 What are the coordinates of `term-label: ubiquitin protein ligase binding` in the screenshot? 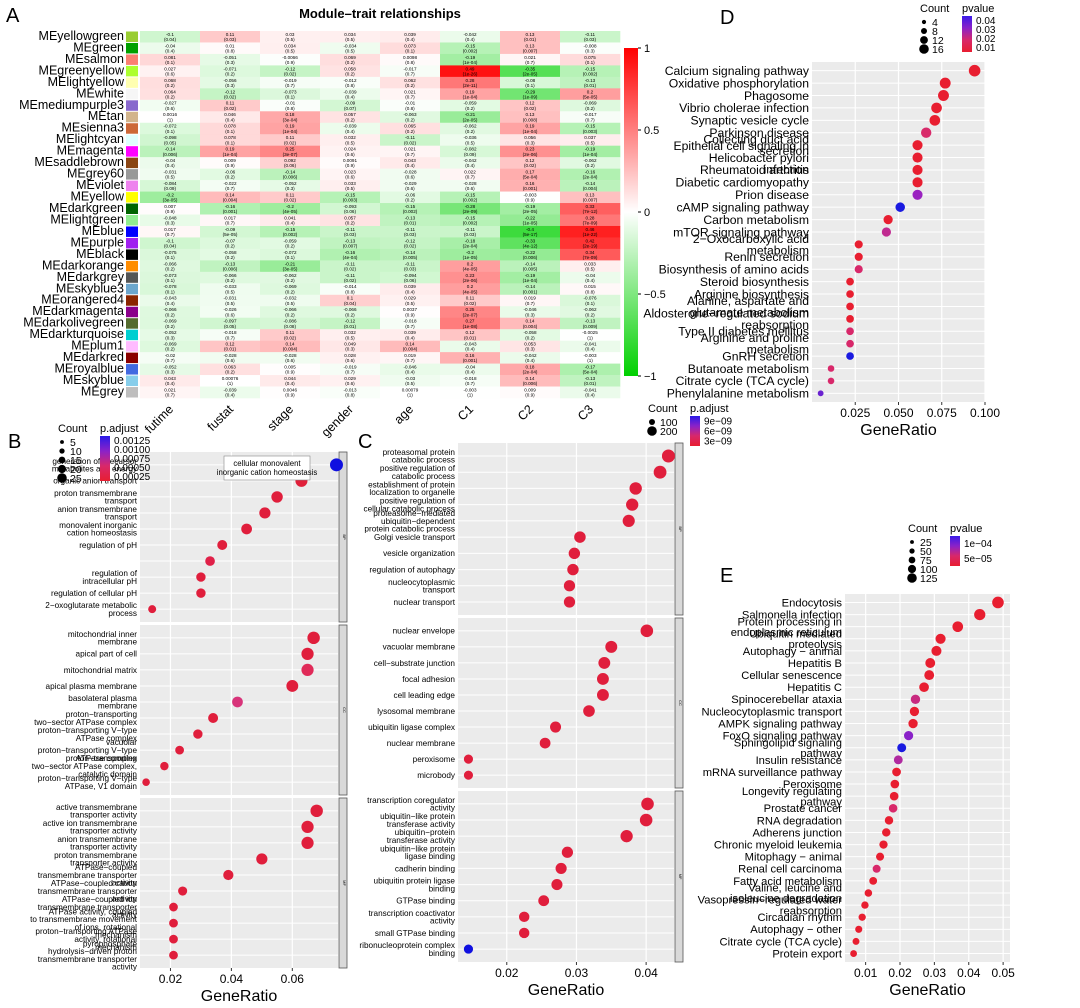 It's located at (415, 885).